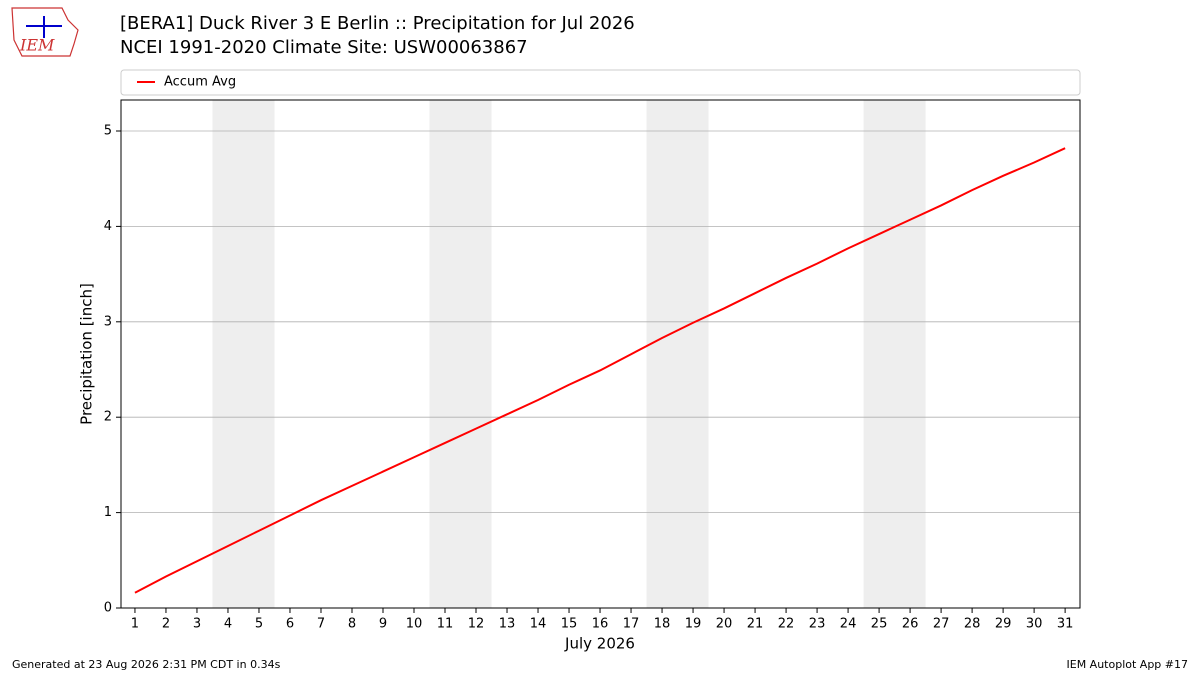 The width and height of the screenshot is (1200, 675). Describe the element at coordinates (108, 321) in the screenshot. I see `y-tick-label: 3` at that location.